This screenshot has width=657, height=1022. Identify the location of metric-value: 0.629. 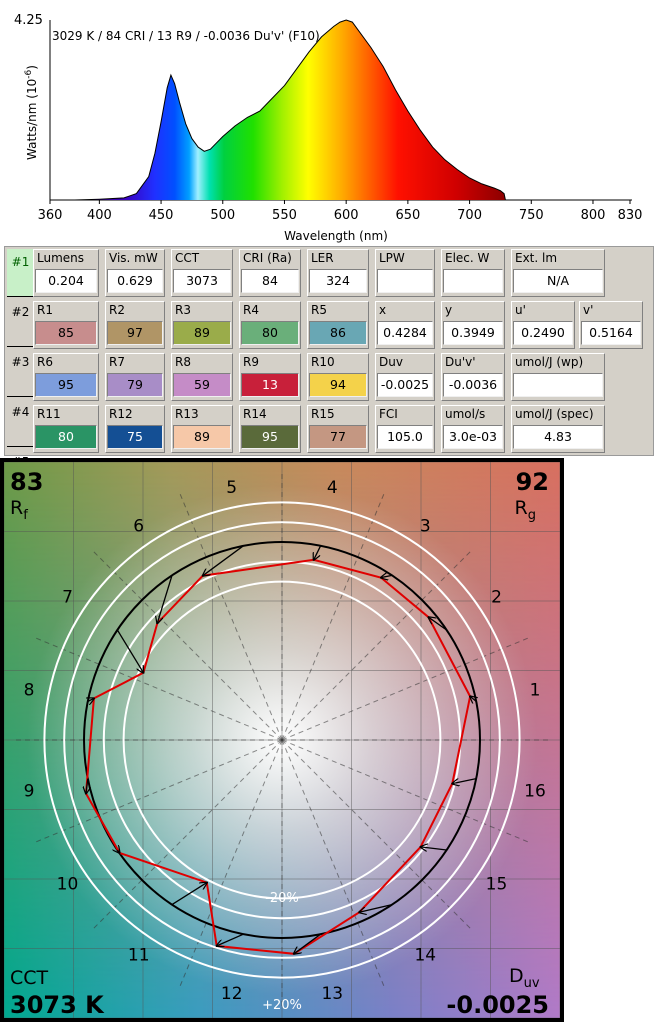
(135, 281).